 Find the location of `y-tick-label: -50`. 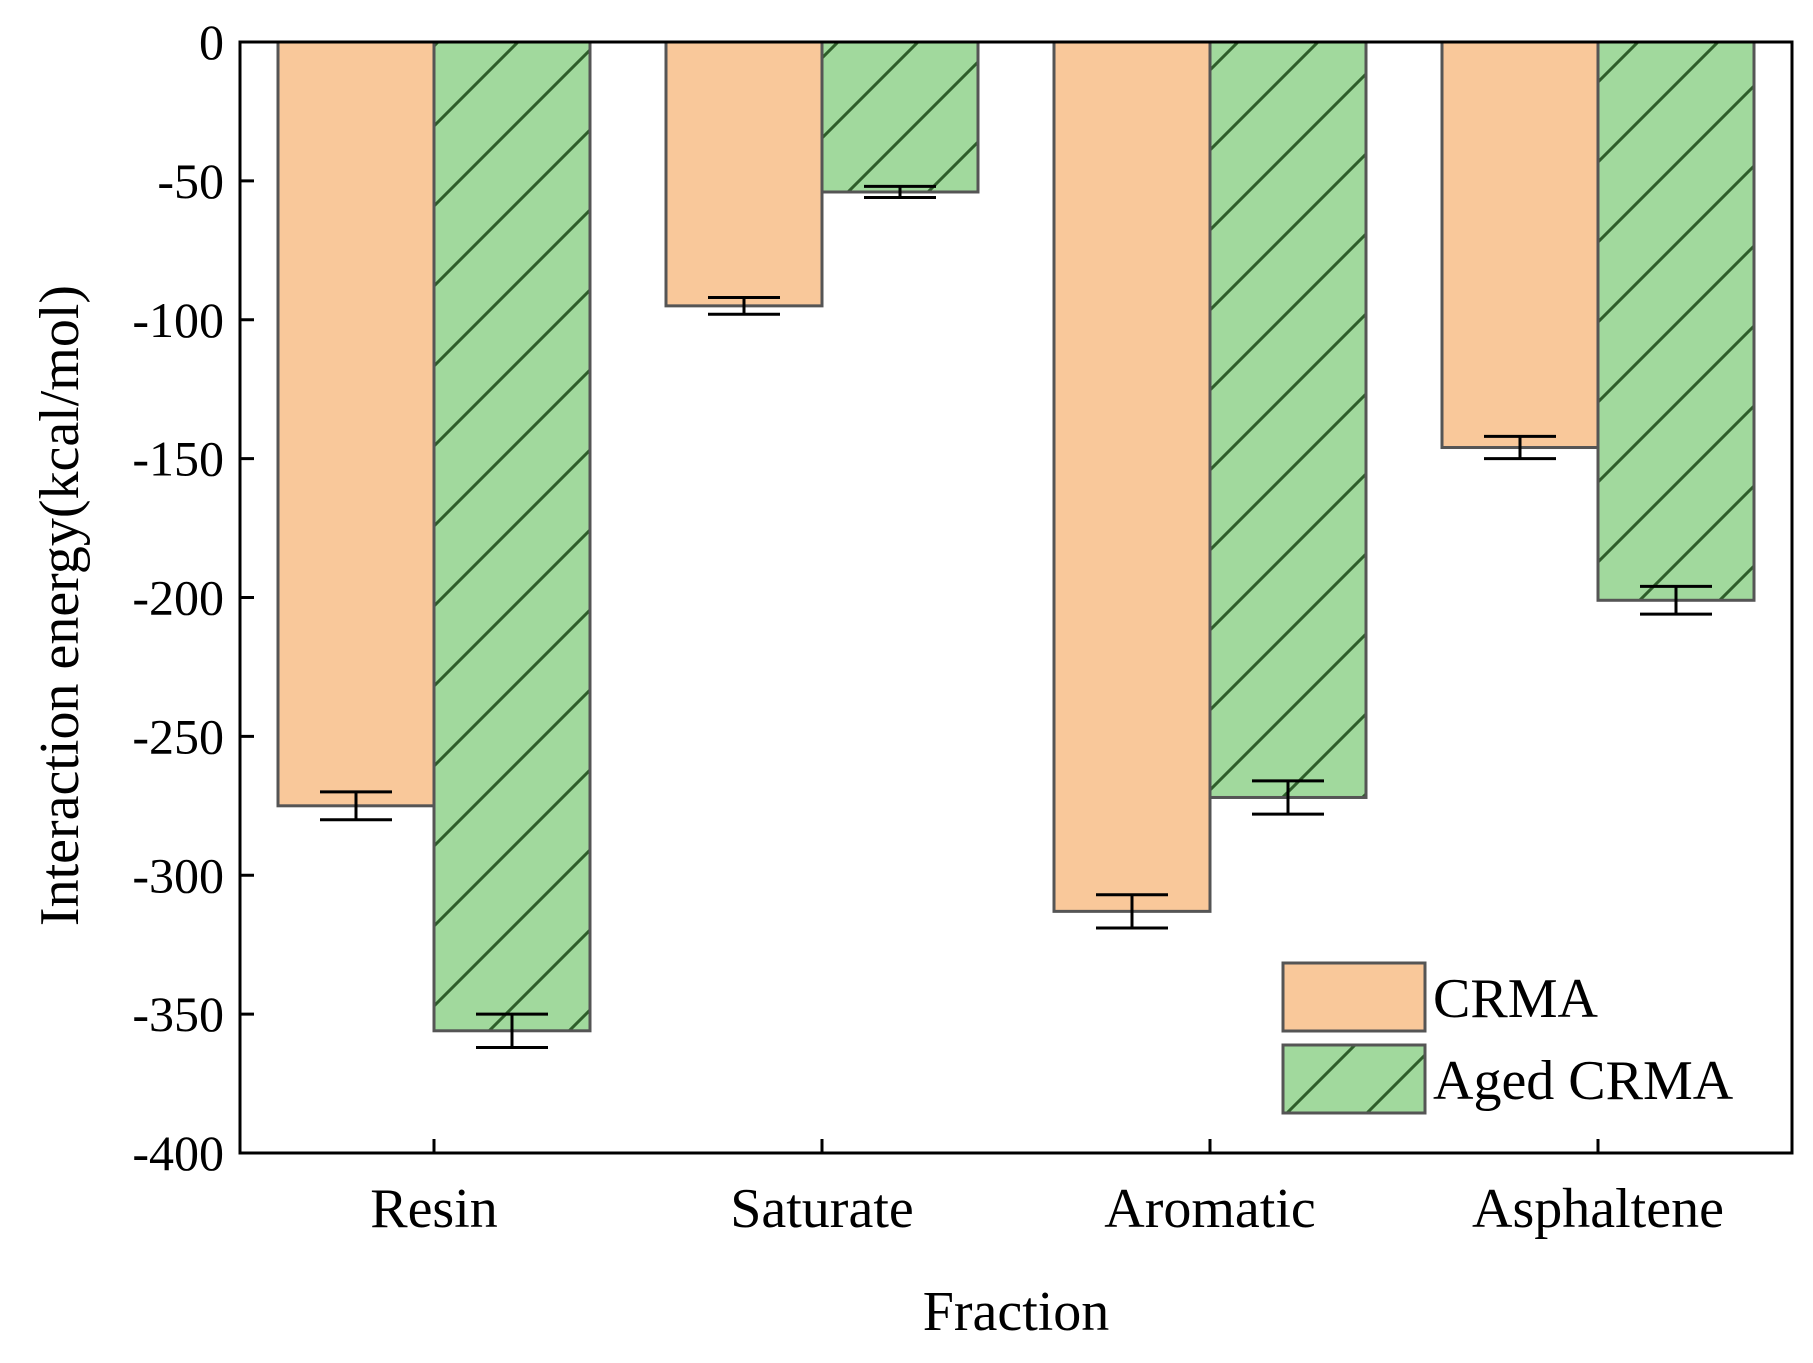

y-tick-label: -50 is located at coordinates (190, 181).